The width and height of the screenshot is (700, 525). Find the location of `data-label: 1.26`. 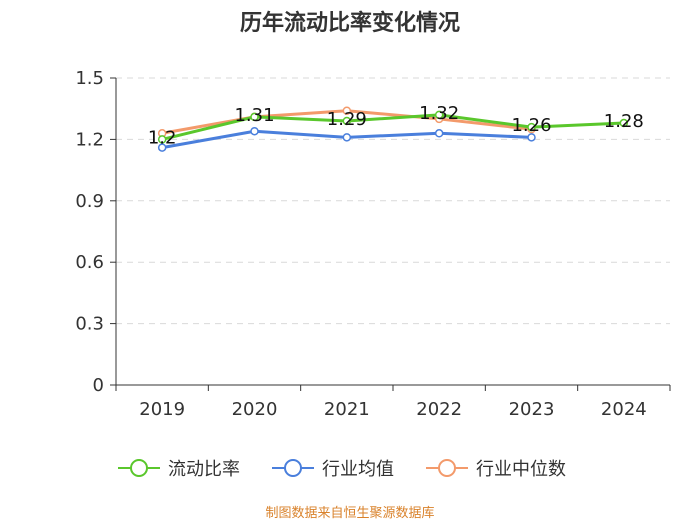

data-label: 1.26 is located at coordinates (531, 125).